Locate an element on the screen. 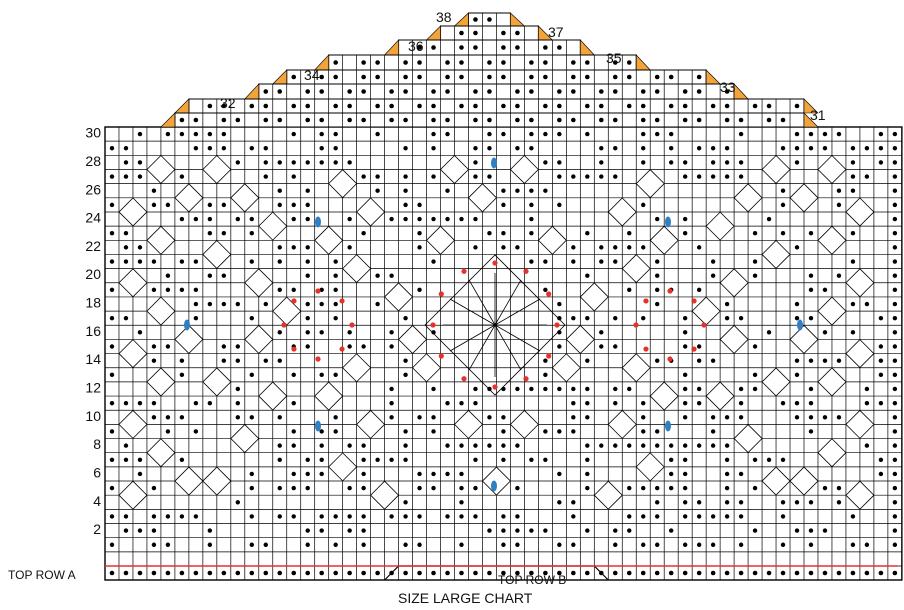  top-number-38: 38 is located at coordinates (444, 17).